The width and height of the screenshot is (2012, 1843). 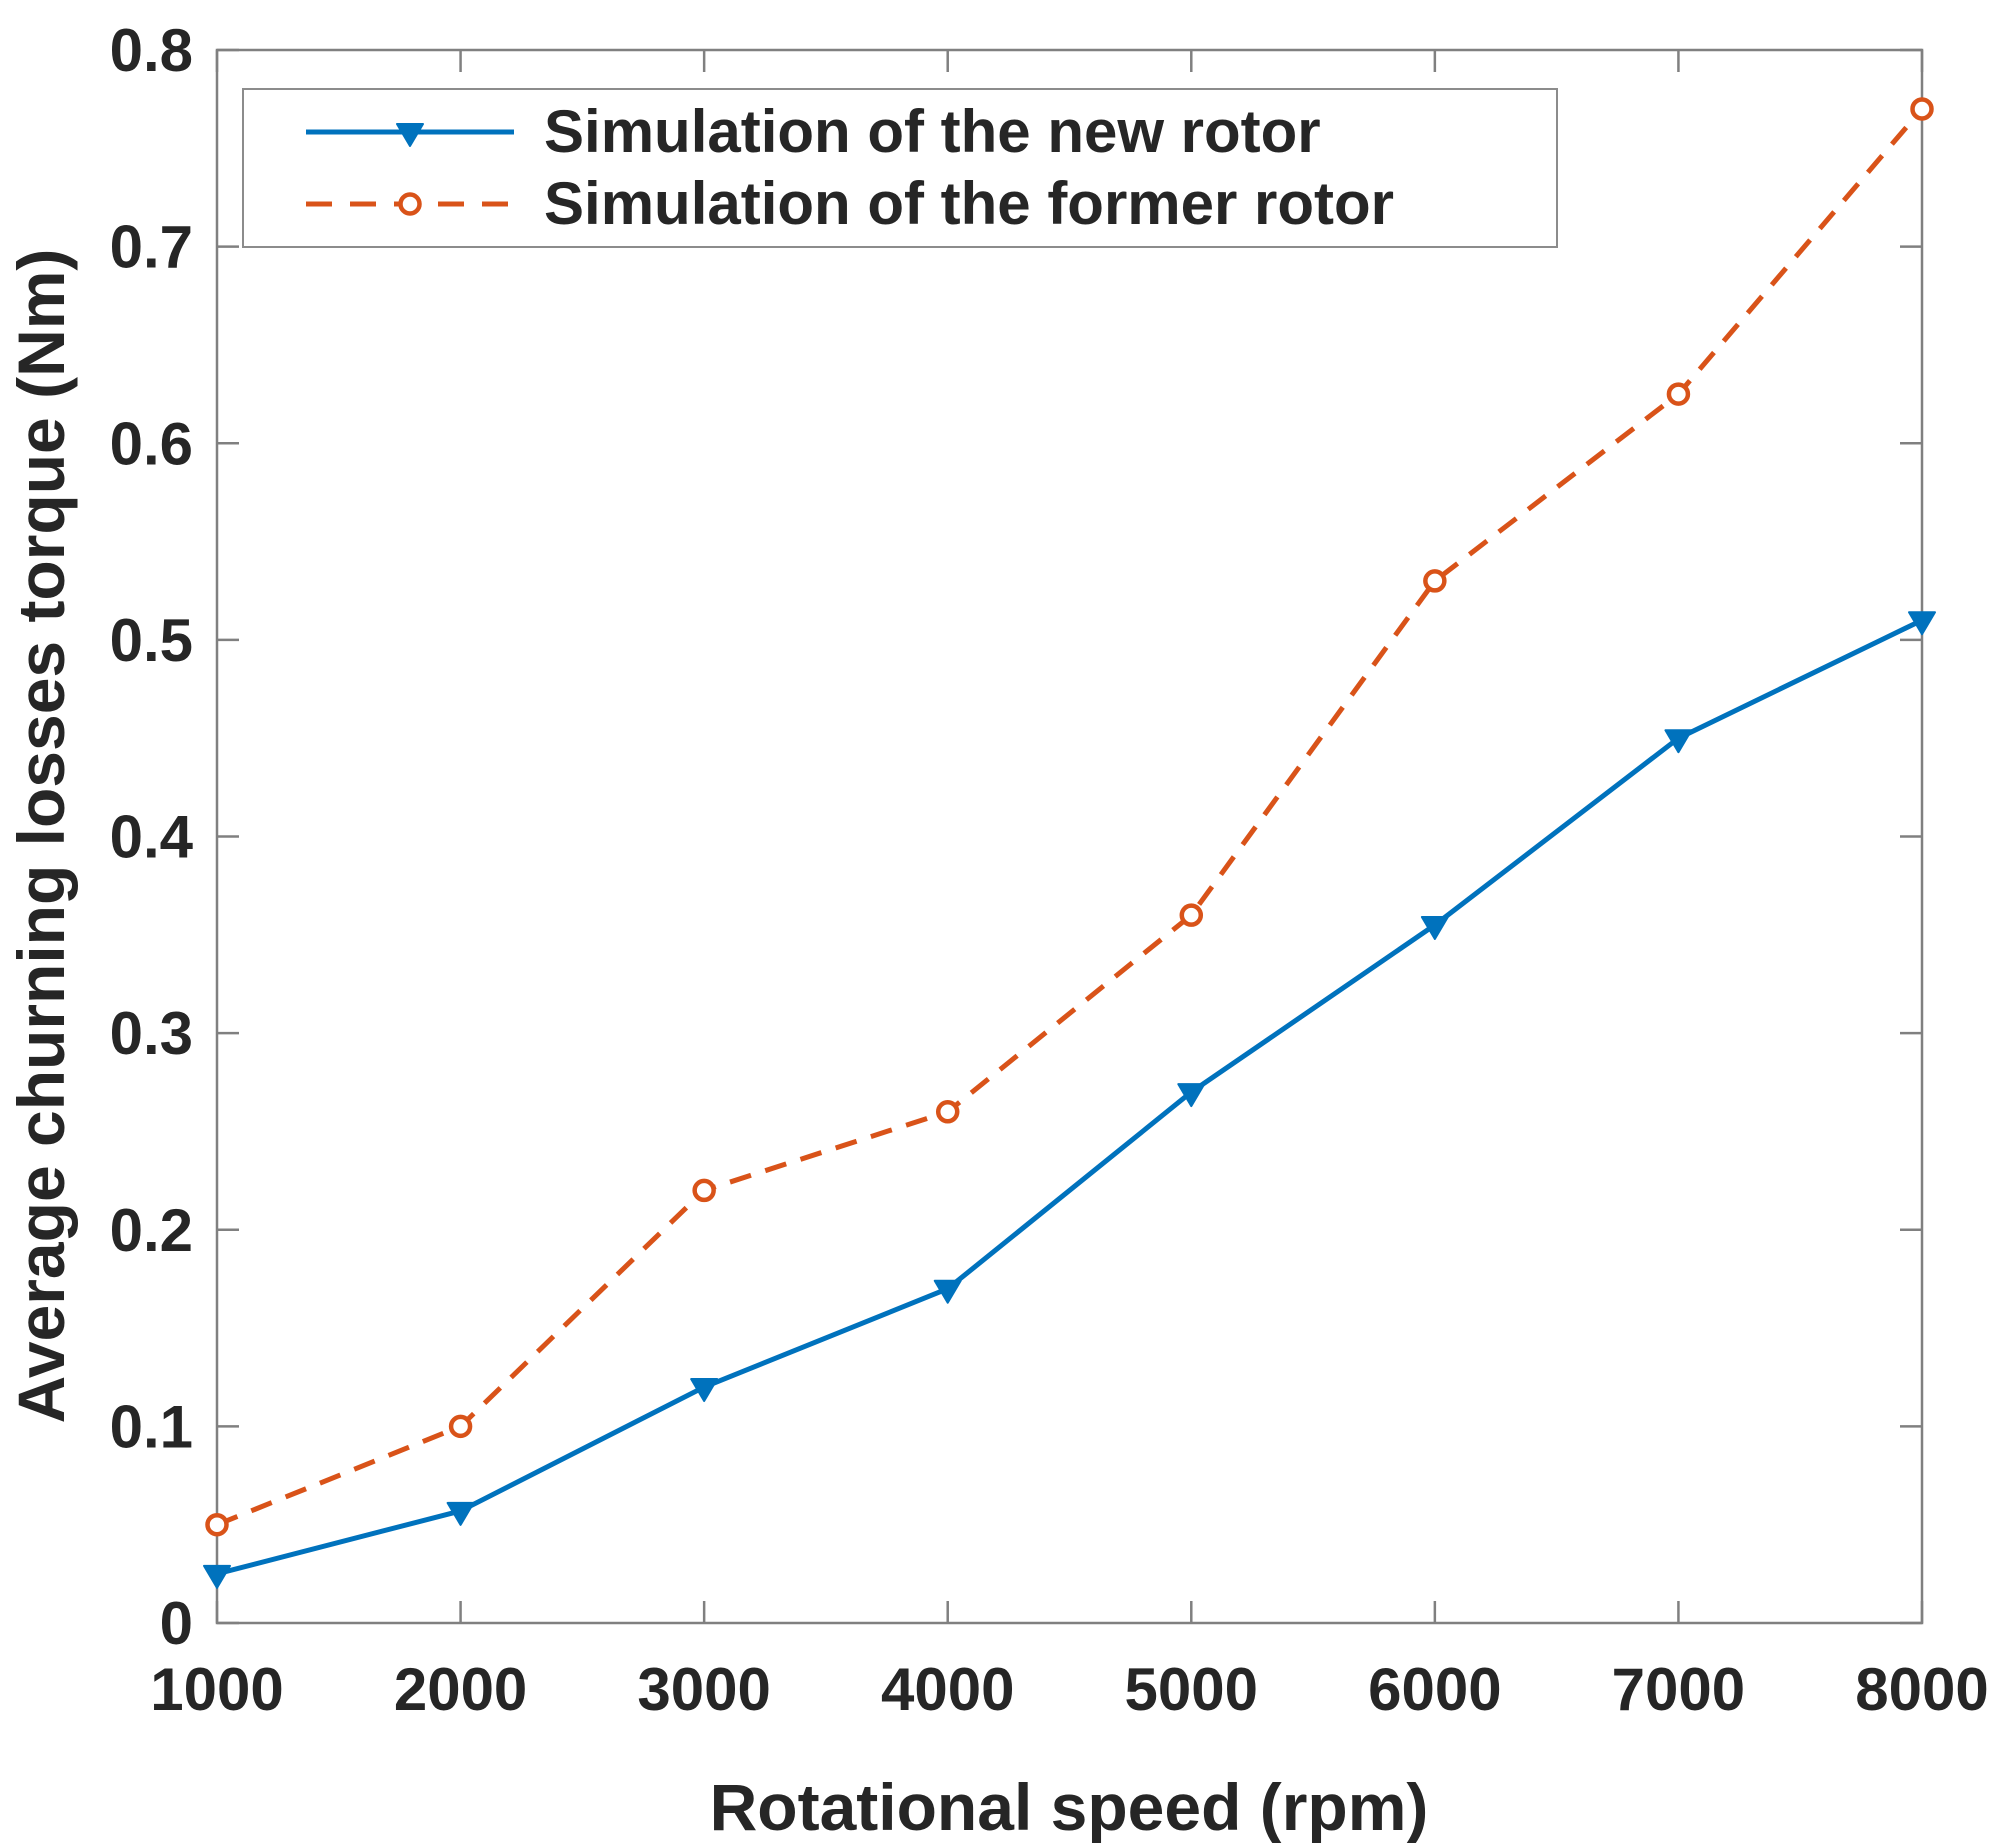 What do you see at coordinates (703, 1689) in the screenshot?
I see `x-tick-label: 3000` at bounding box center [703, 1689].